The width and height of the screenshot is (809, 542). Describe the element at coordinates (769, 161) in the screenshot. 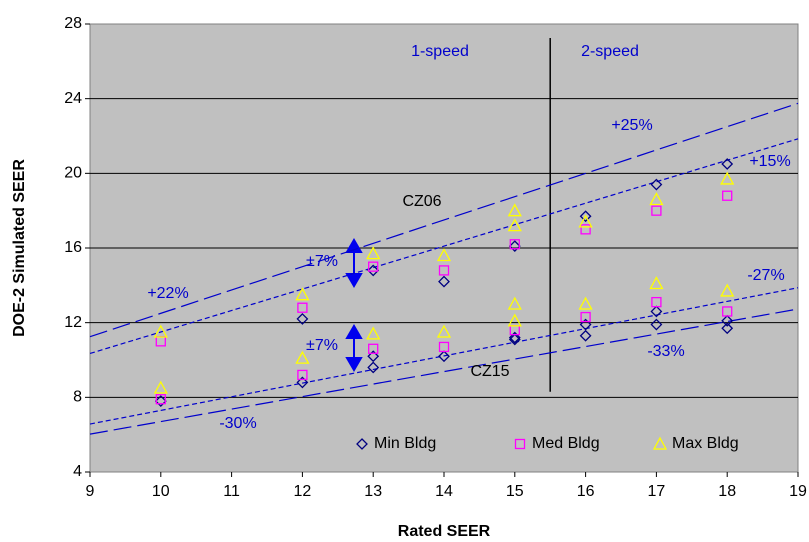

I see `annotation: +15%` at that location.